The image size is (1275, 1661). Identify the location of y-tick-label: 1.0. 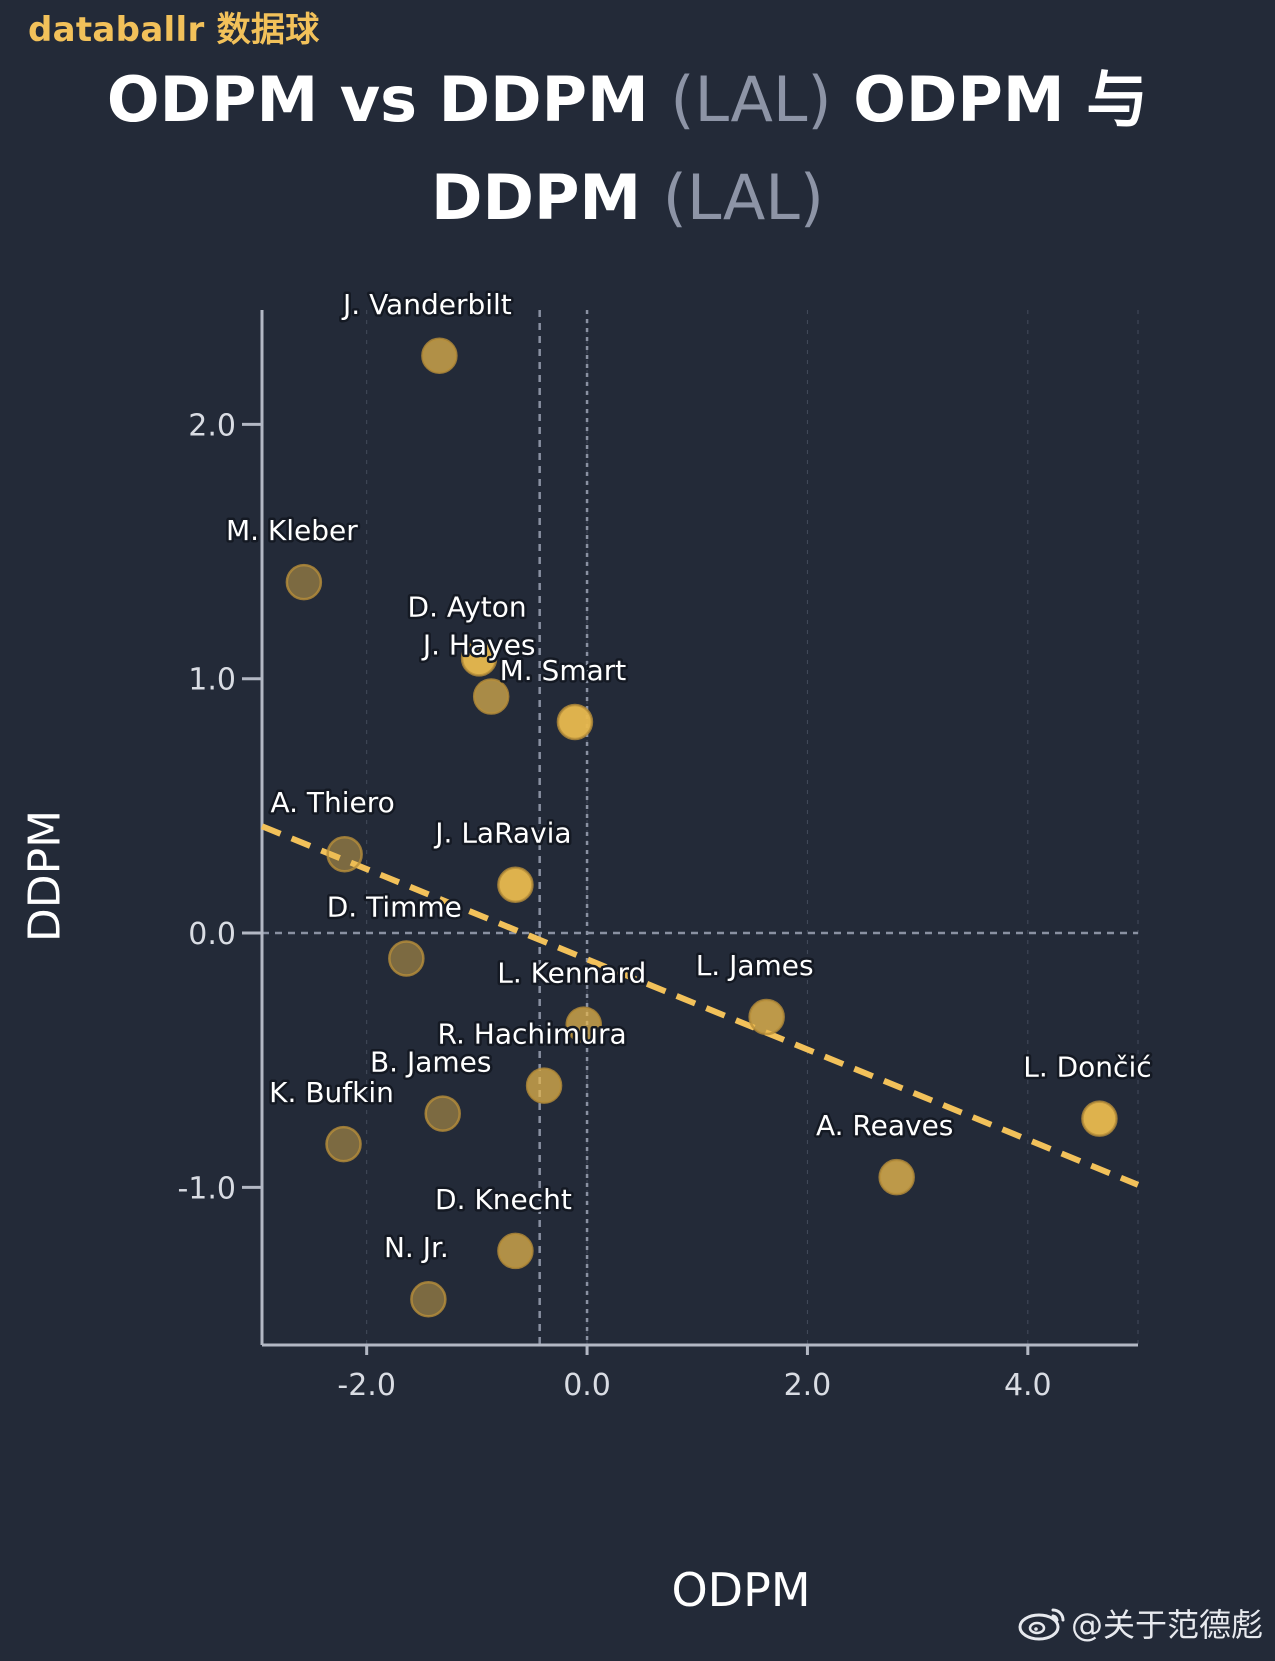
(212, 680).